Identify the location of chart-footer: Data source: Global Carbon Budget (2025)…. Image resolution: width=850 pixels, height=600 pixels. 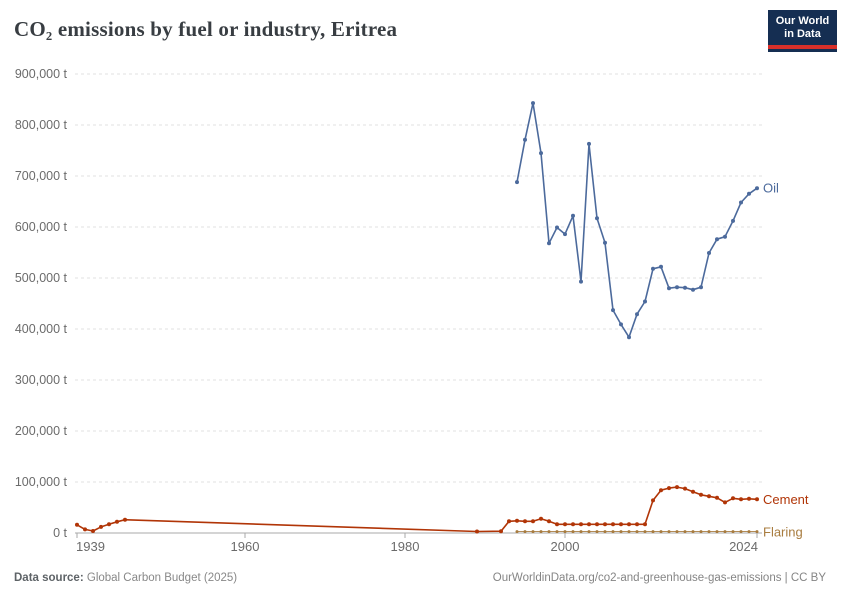
(425, 579).